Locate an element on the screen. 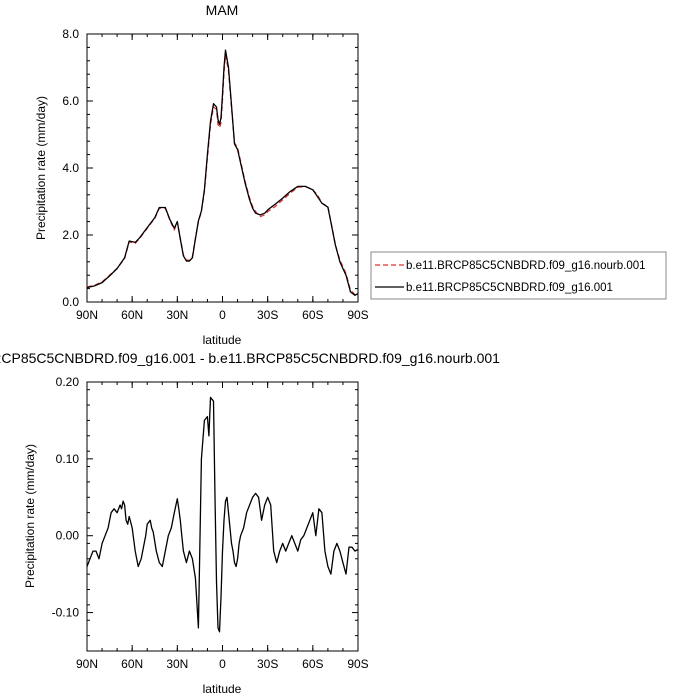  y-tick-label: 0.10 is located at coordinates (68, 459).